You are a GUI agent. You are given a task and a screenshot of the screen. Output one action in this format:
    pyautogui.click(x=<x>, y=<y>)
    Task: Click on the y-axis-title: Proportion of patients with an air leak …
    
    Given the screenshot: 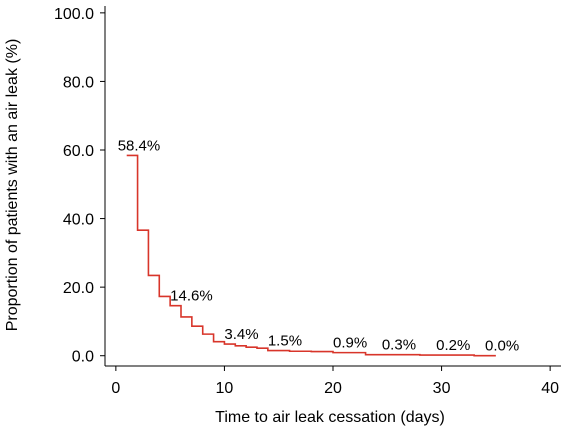 What is the action you would take?
    pyautogui.click(x=12, y=185)
    